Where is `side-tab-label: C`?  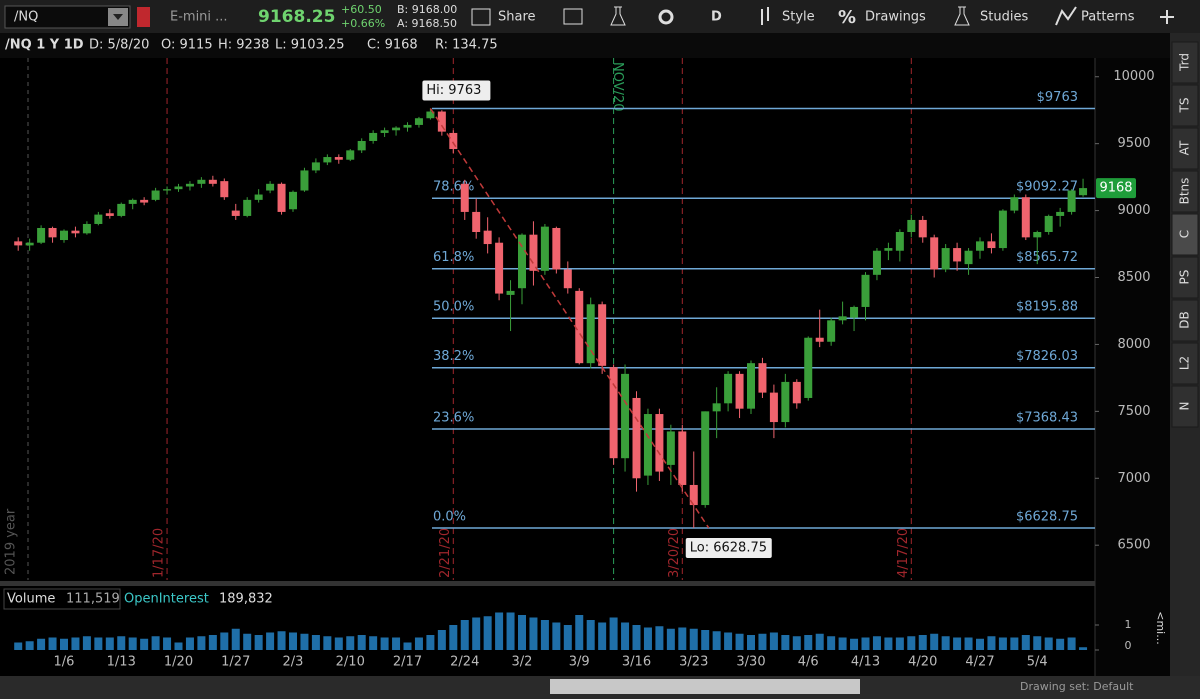 side-tab-label: C is located at coordinates (1185, 234).